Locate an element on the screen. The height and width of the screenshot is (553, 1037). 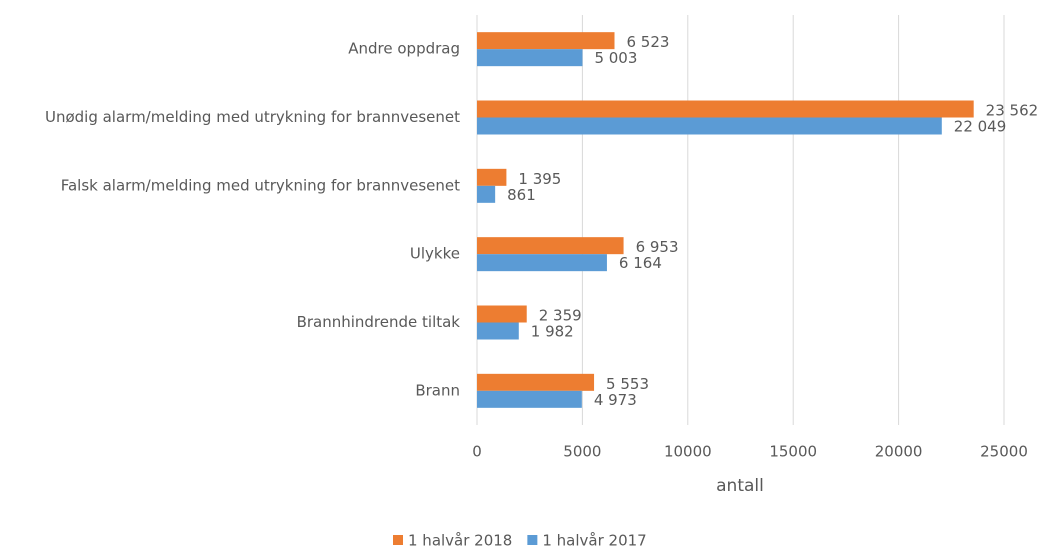
data-label: 23 562 is located at coordinates (1011, 111).